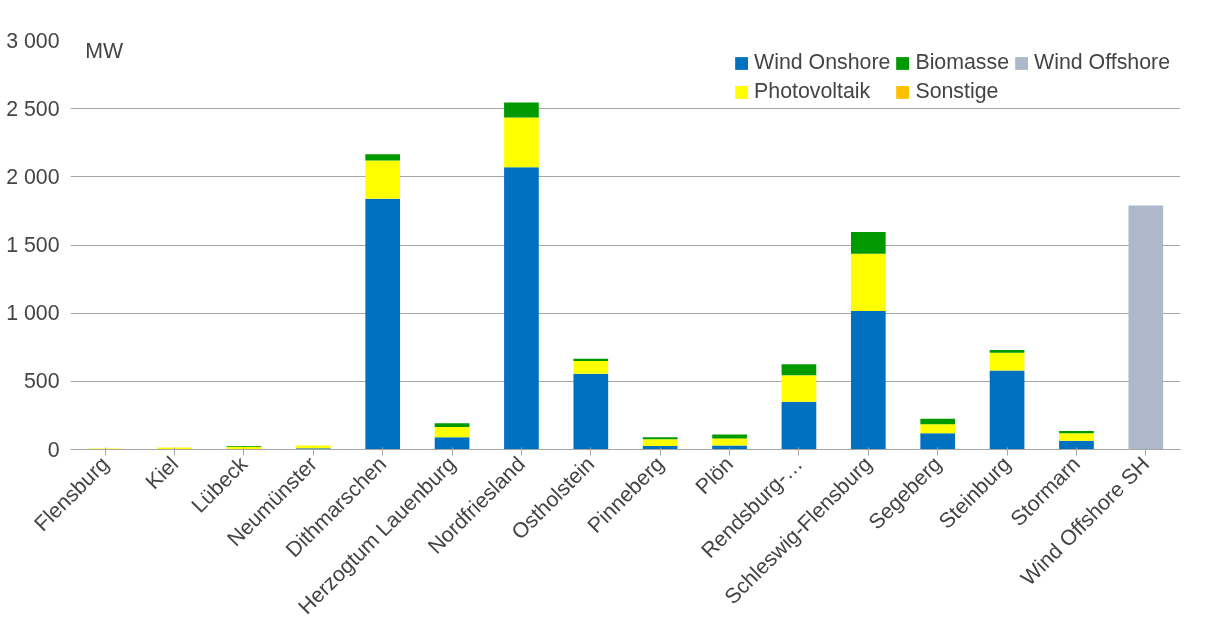 The height and width of the screenshot is (637, 1206). I want to click on y-axis-title: MW, so click(104, 50).